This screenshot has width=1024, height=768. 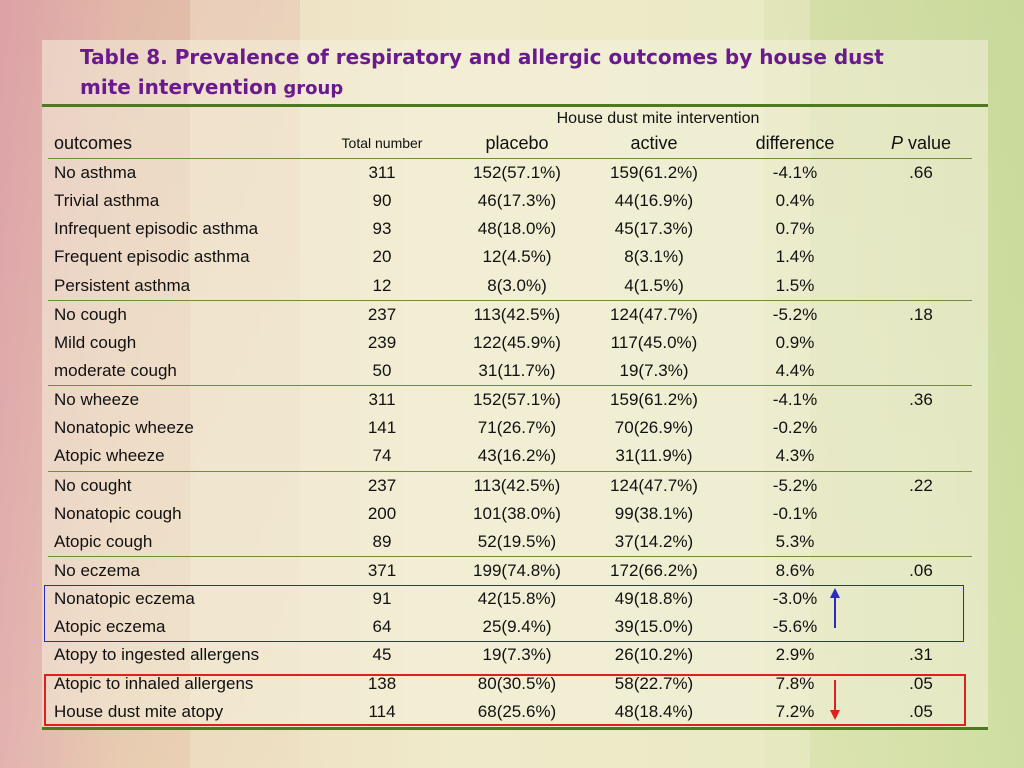 I want to click on table-row: No eczema 371 199(74.8%) 172(66.2%) 8.6% .06, so click(x=510, y=570).